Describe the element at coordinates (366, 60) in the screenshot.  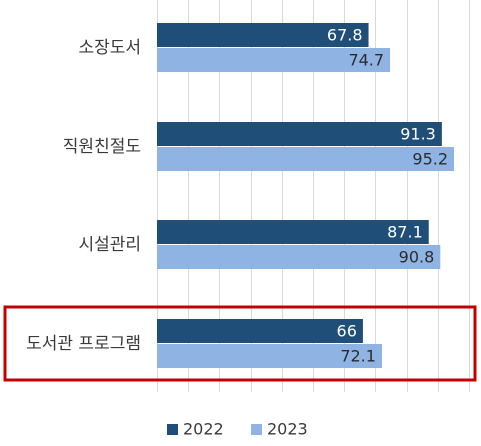
I see `data-label: 74.7` at that location.